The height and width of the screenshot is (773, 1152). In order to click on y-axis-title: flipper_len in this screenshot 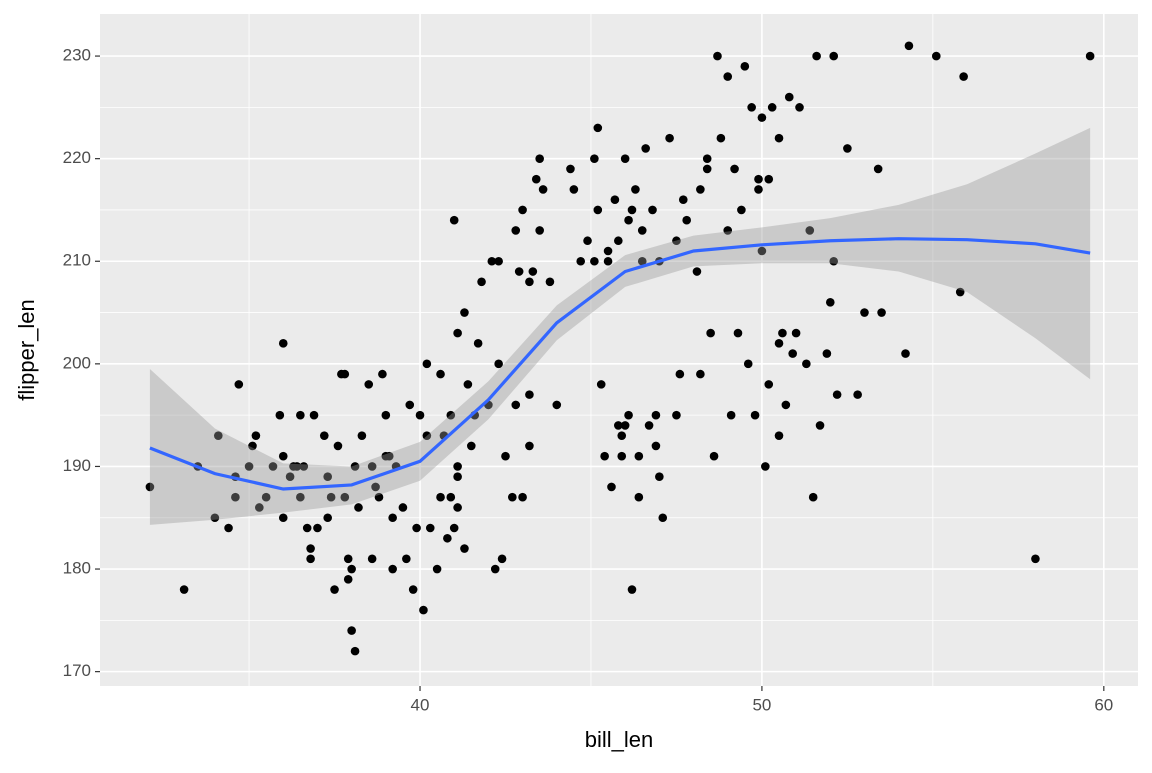, I will do `click(26, 350)`.